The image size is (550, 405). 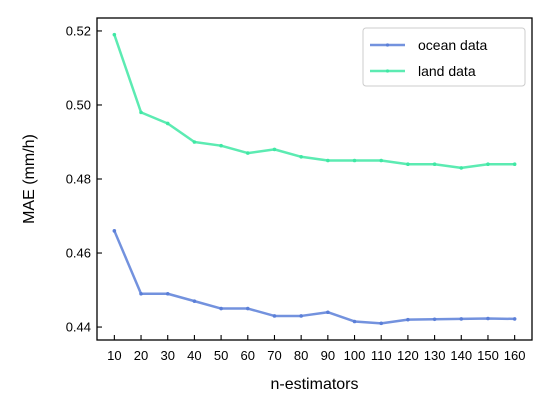 I want to click on x-tick-label: 110, so click(x=381, y=355).